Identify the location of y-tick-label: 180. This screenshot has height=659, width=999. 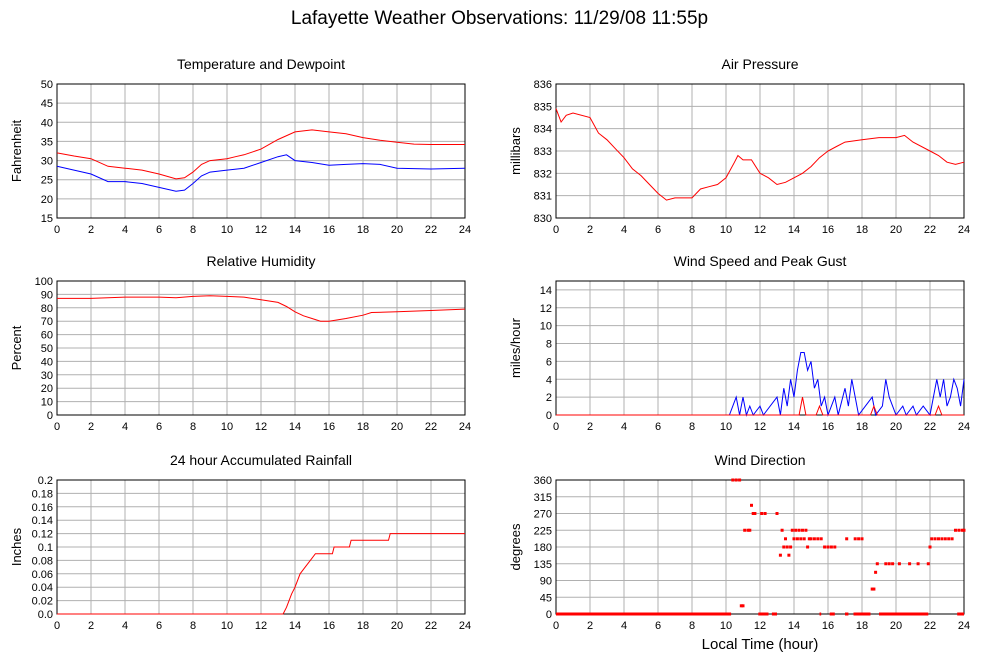
(543, 548).